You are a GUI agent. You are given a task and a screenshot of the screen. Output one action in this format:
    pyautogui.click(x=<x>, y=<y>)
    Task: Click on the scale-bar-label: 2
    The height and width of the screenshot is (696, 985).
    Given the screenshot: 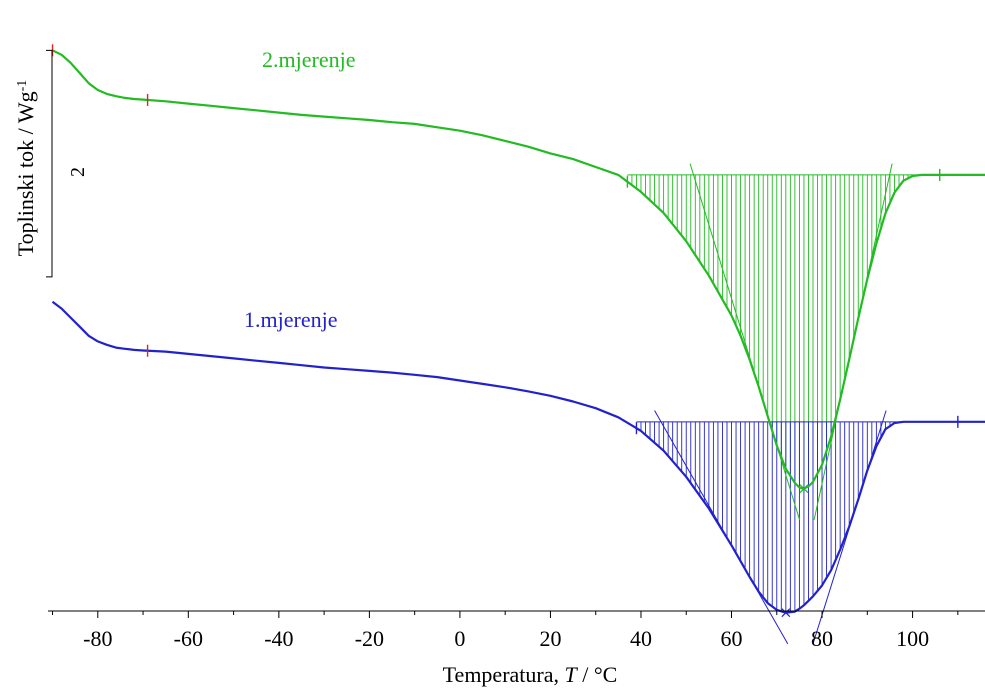 What is the action you would take?
    pyautogui.click(x=78, y=172)
    